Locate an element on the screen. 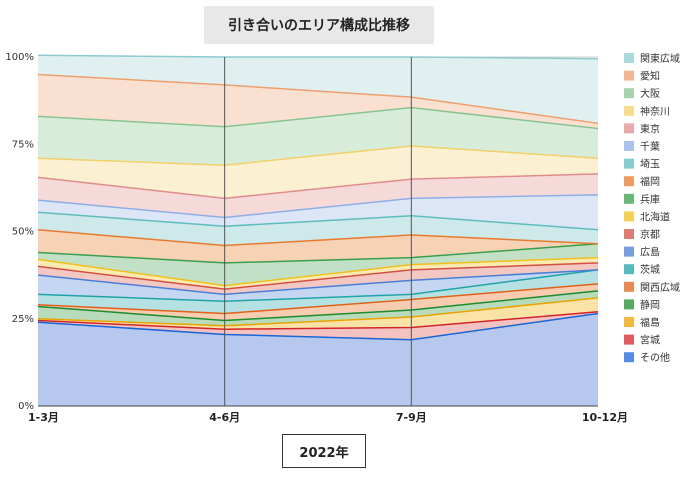 This screenshot has height=478, width=700. legend-label: 神奈川 is located at coordinates (655, 111).